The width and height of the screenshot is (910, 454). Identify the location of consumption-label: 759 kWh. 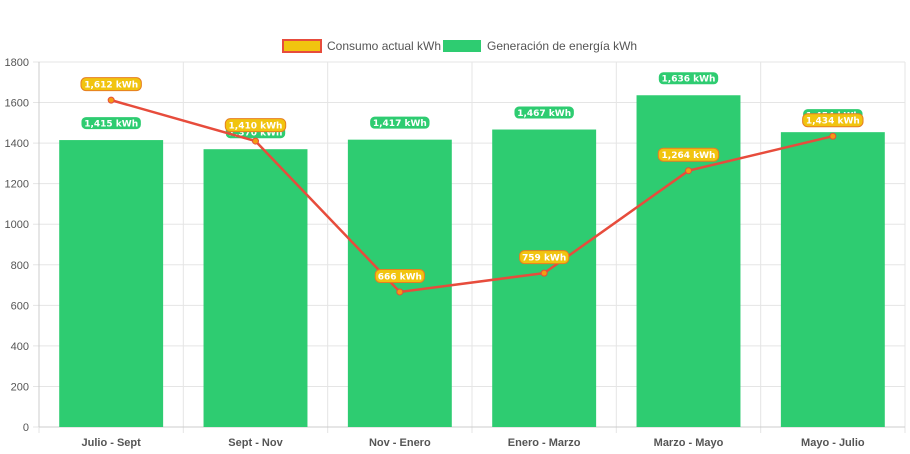
(544, 258).